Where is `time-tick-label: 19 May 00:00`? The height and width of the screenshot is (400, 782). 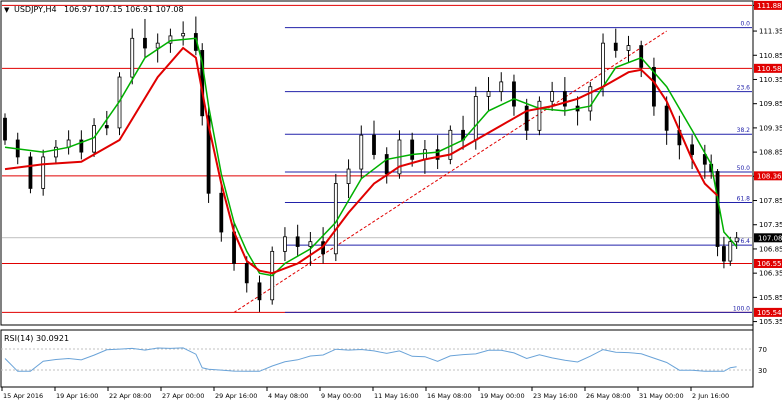
time-tick-label: 19 May 00:00 is located at coordinates (502, 396).